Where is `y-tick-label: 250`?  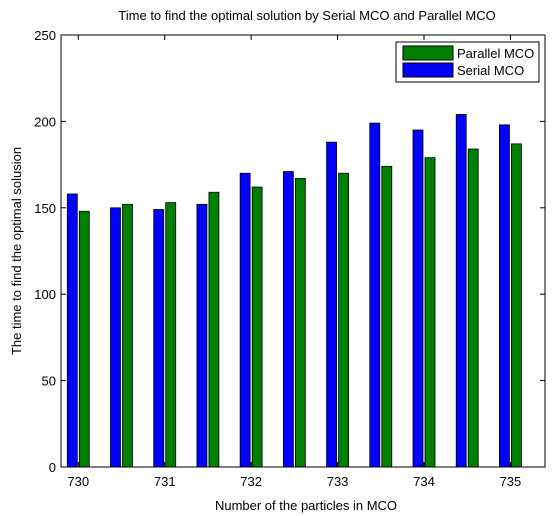 y-tick-label: 250 is located at coordinates (45, 35).